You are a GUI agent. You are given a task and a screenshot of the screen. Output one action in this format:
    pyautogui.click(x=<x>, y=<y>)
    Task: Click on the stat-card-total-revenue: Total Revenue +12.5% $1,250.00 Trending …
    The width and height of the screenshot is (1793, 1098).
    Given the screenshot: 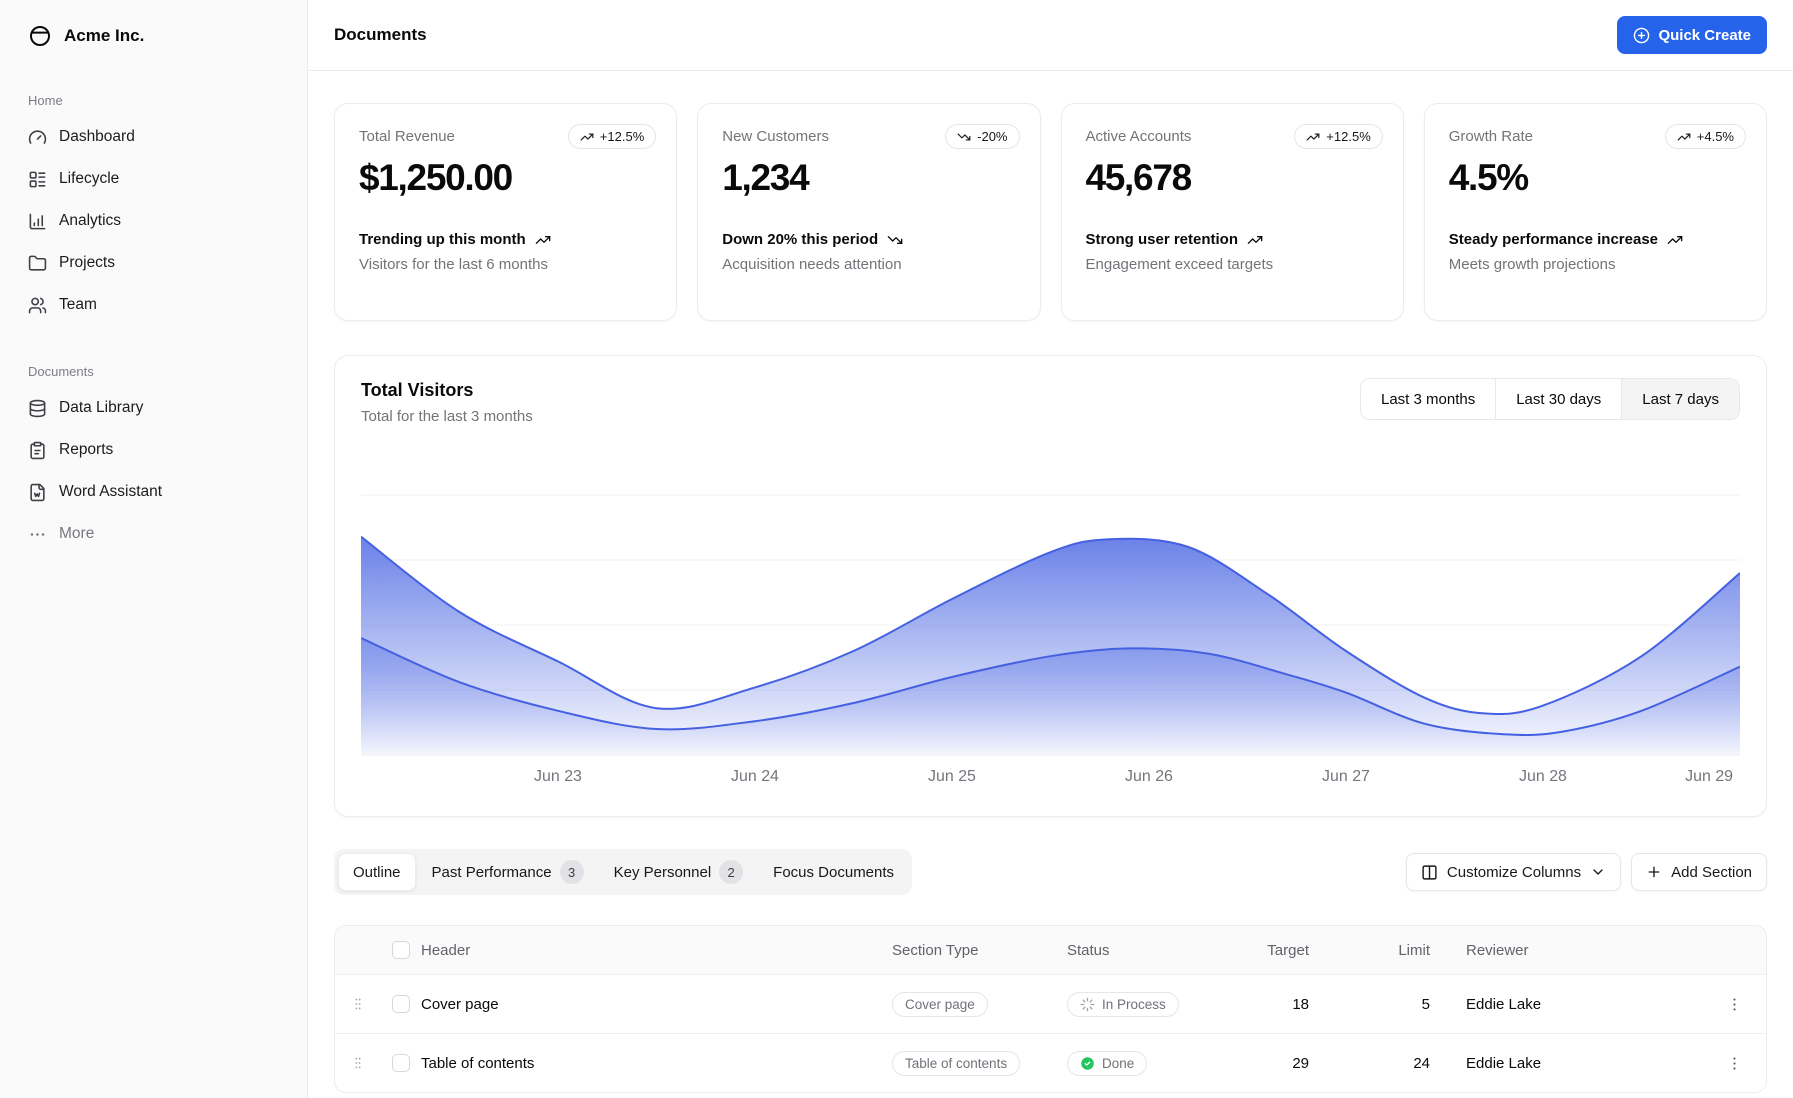 What is the action you would take?
    pyautogui.click(x=506, y=212)
    